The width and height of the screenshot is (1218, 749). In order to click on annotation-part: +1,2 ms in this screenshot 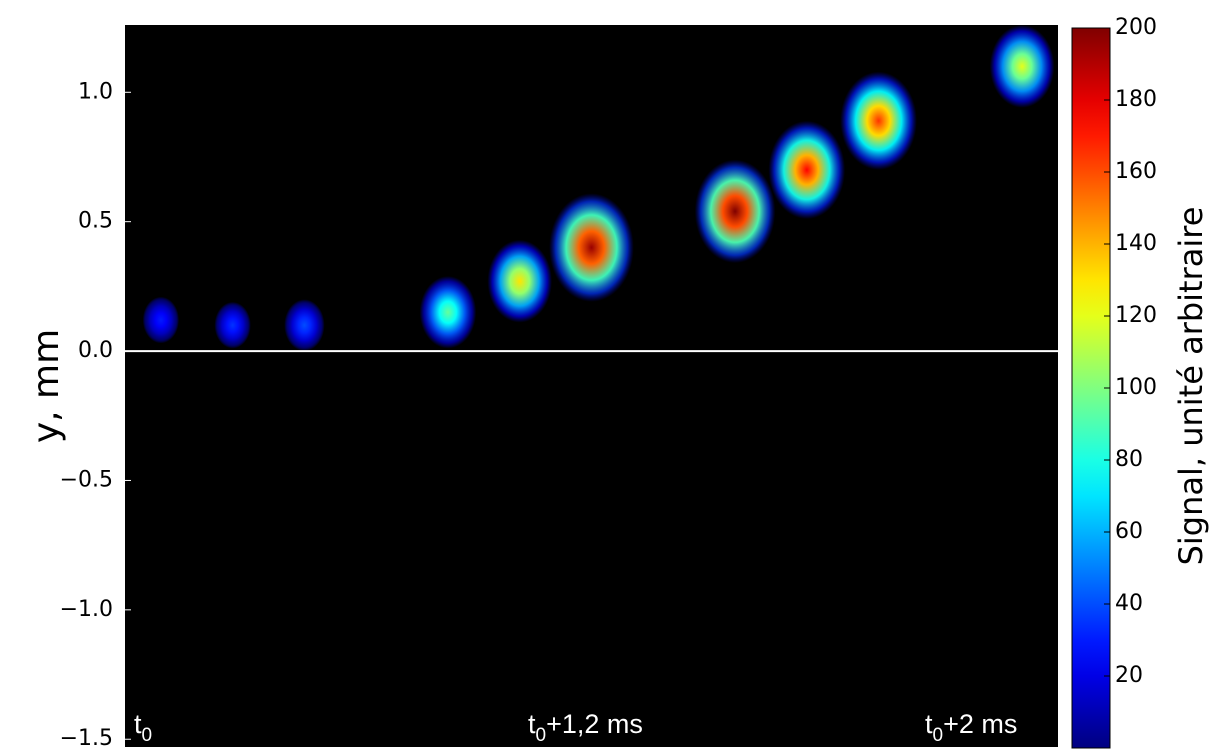, I will do `click(594, 724)`.